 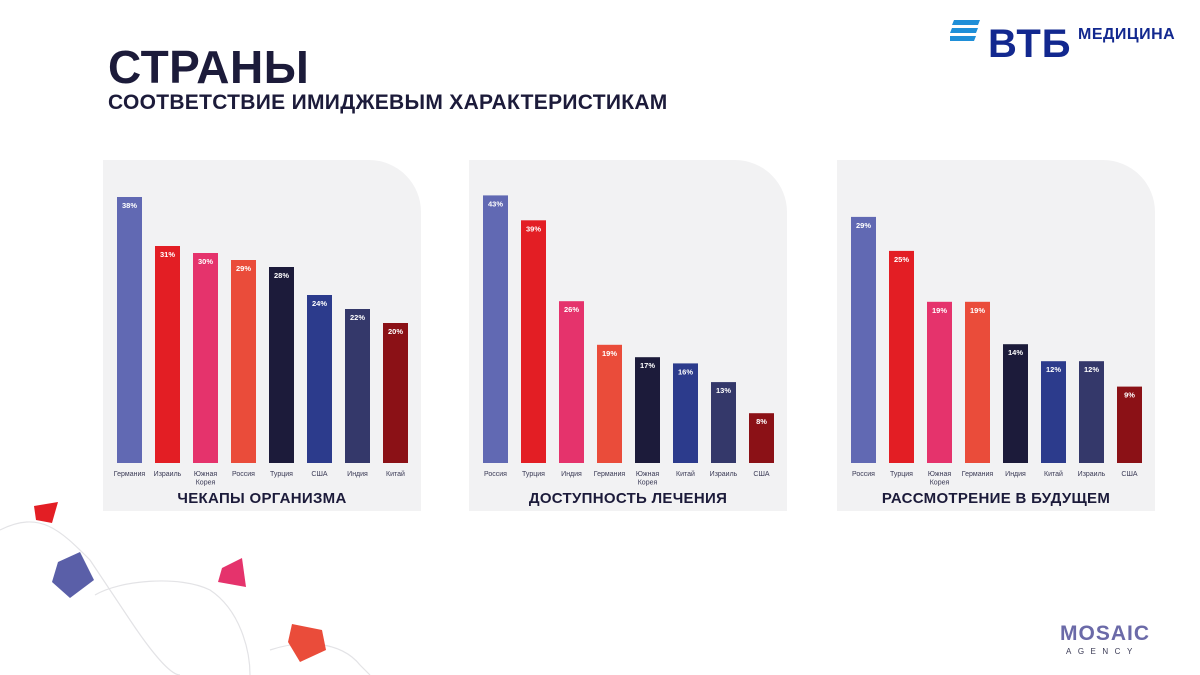 I want to click on vtb-logo-suffix: МЕДИЦИНА, so click(x=1127, y=34).